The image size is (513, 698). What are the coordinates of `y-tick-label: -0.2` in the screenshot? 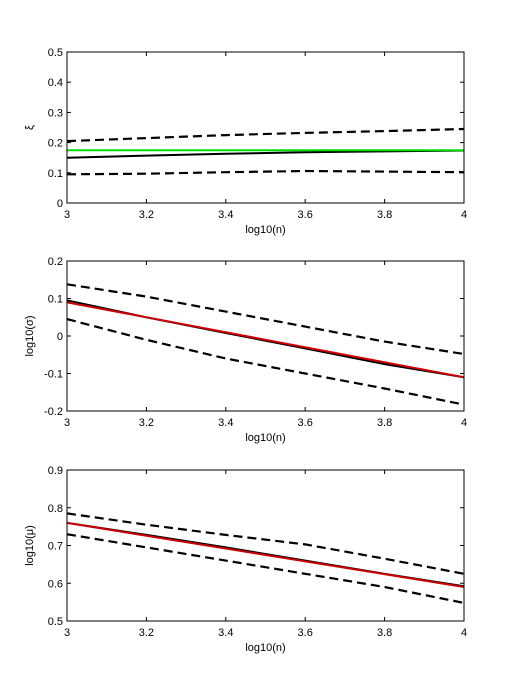 It's located at (53, 412).